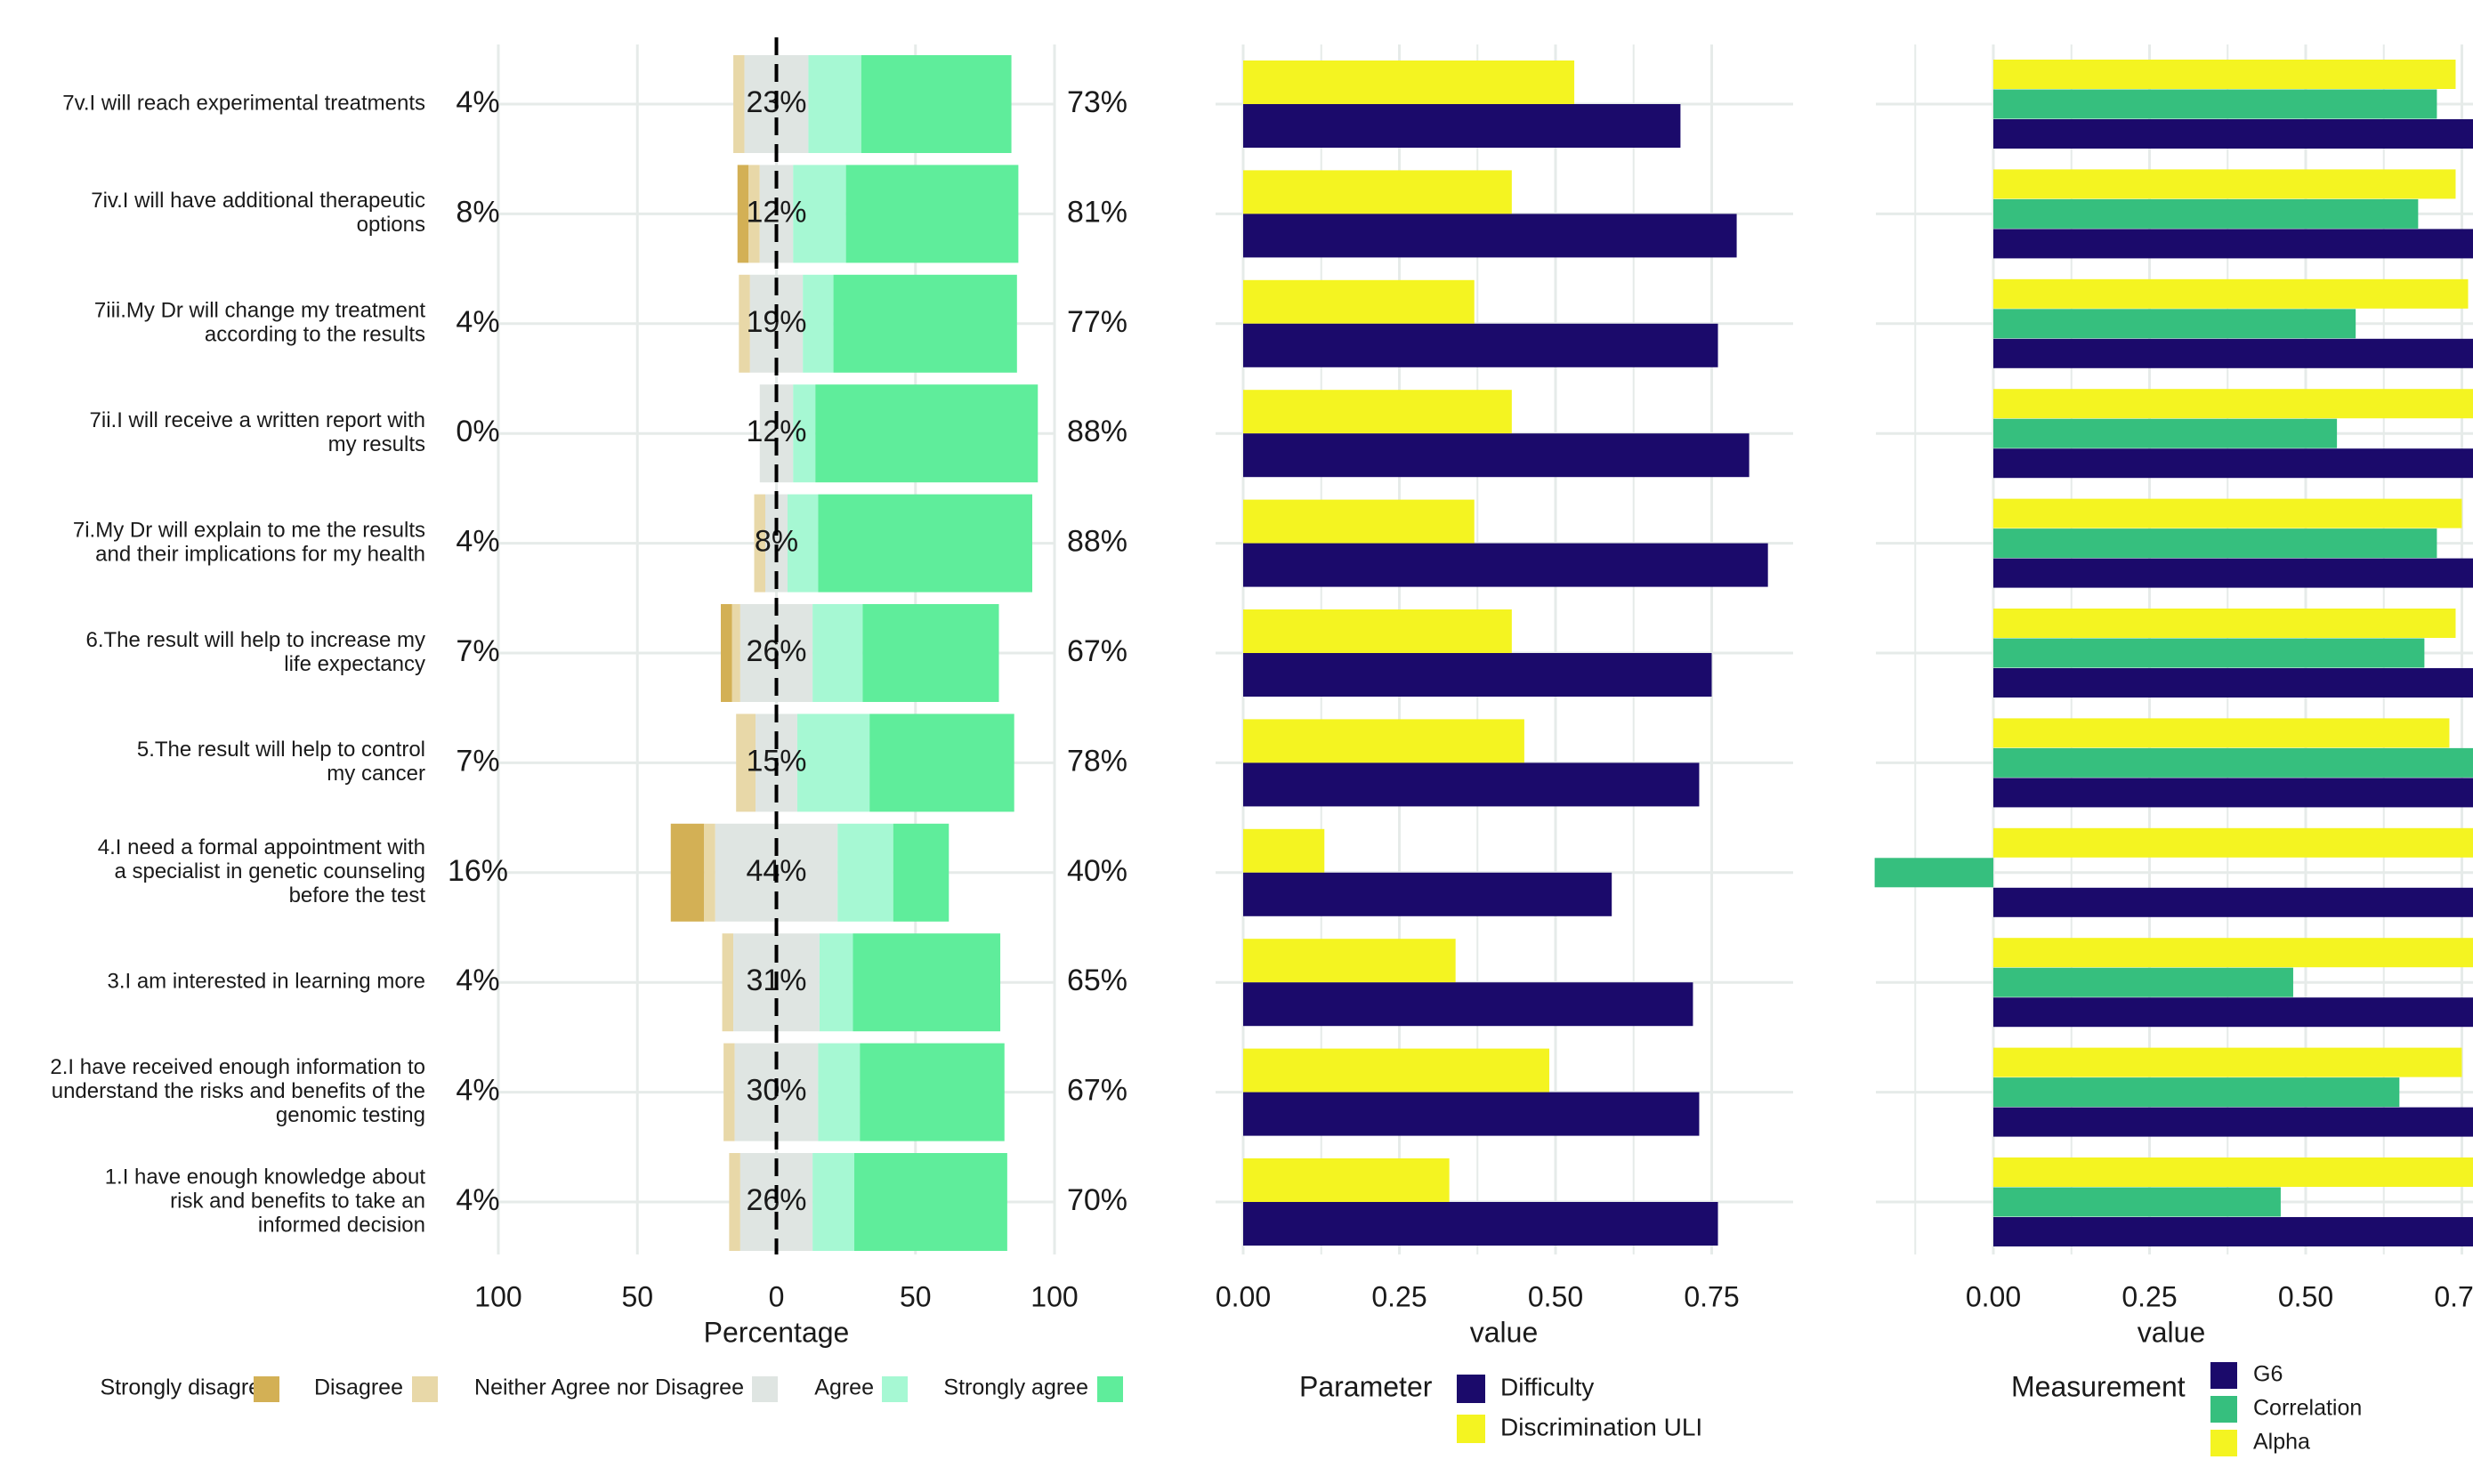 The width and height of the screenshot is (2473, 1484). Describe the element at coordinates (297, 1201) in the screenshot. I see `category-label: risk and benefits to take an` at that location.